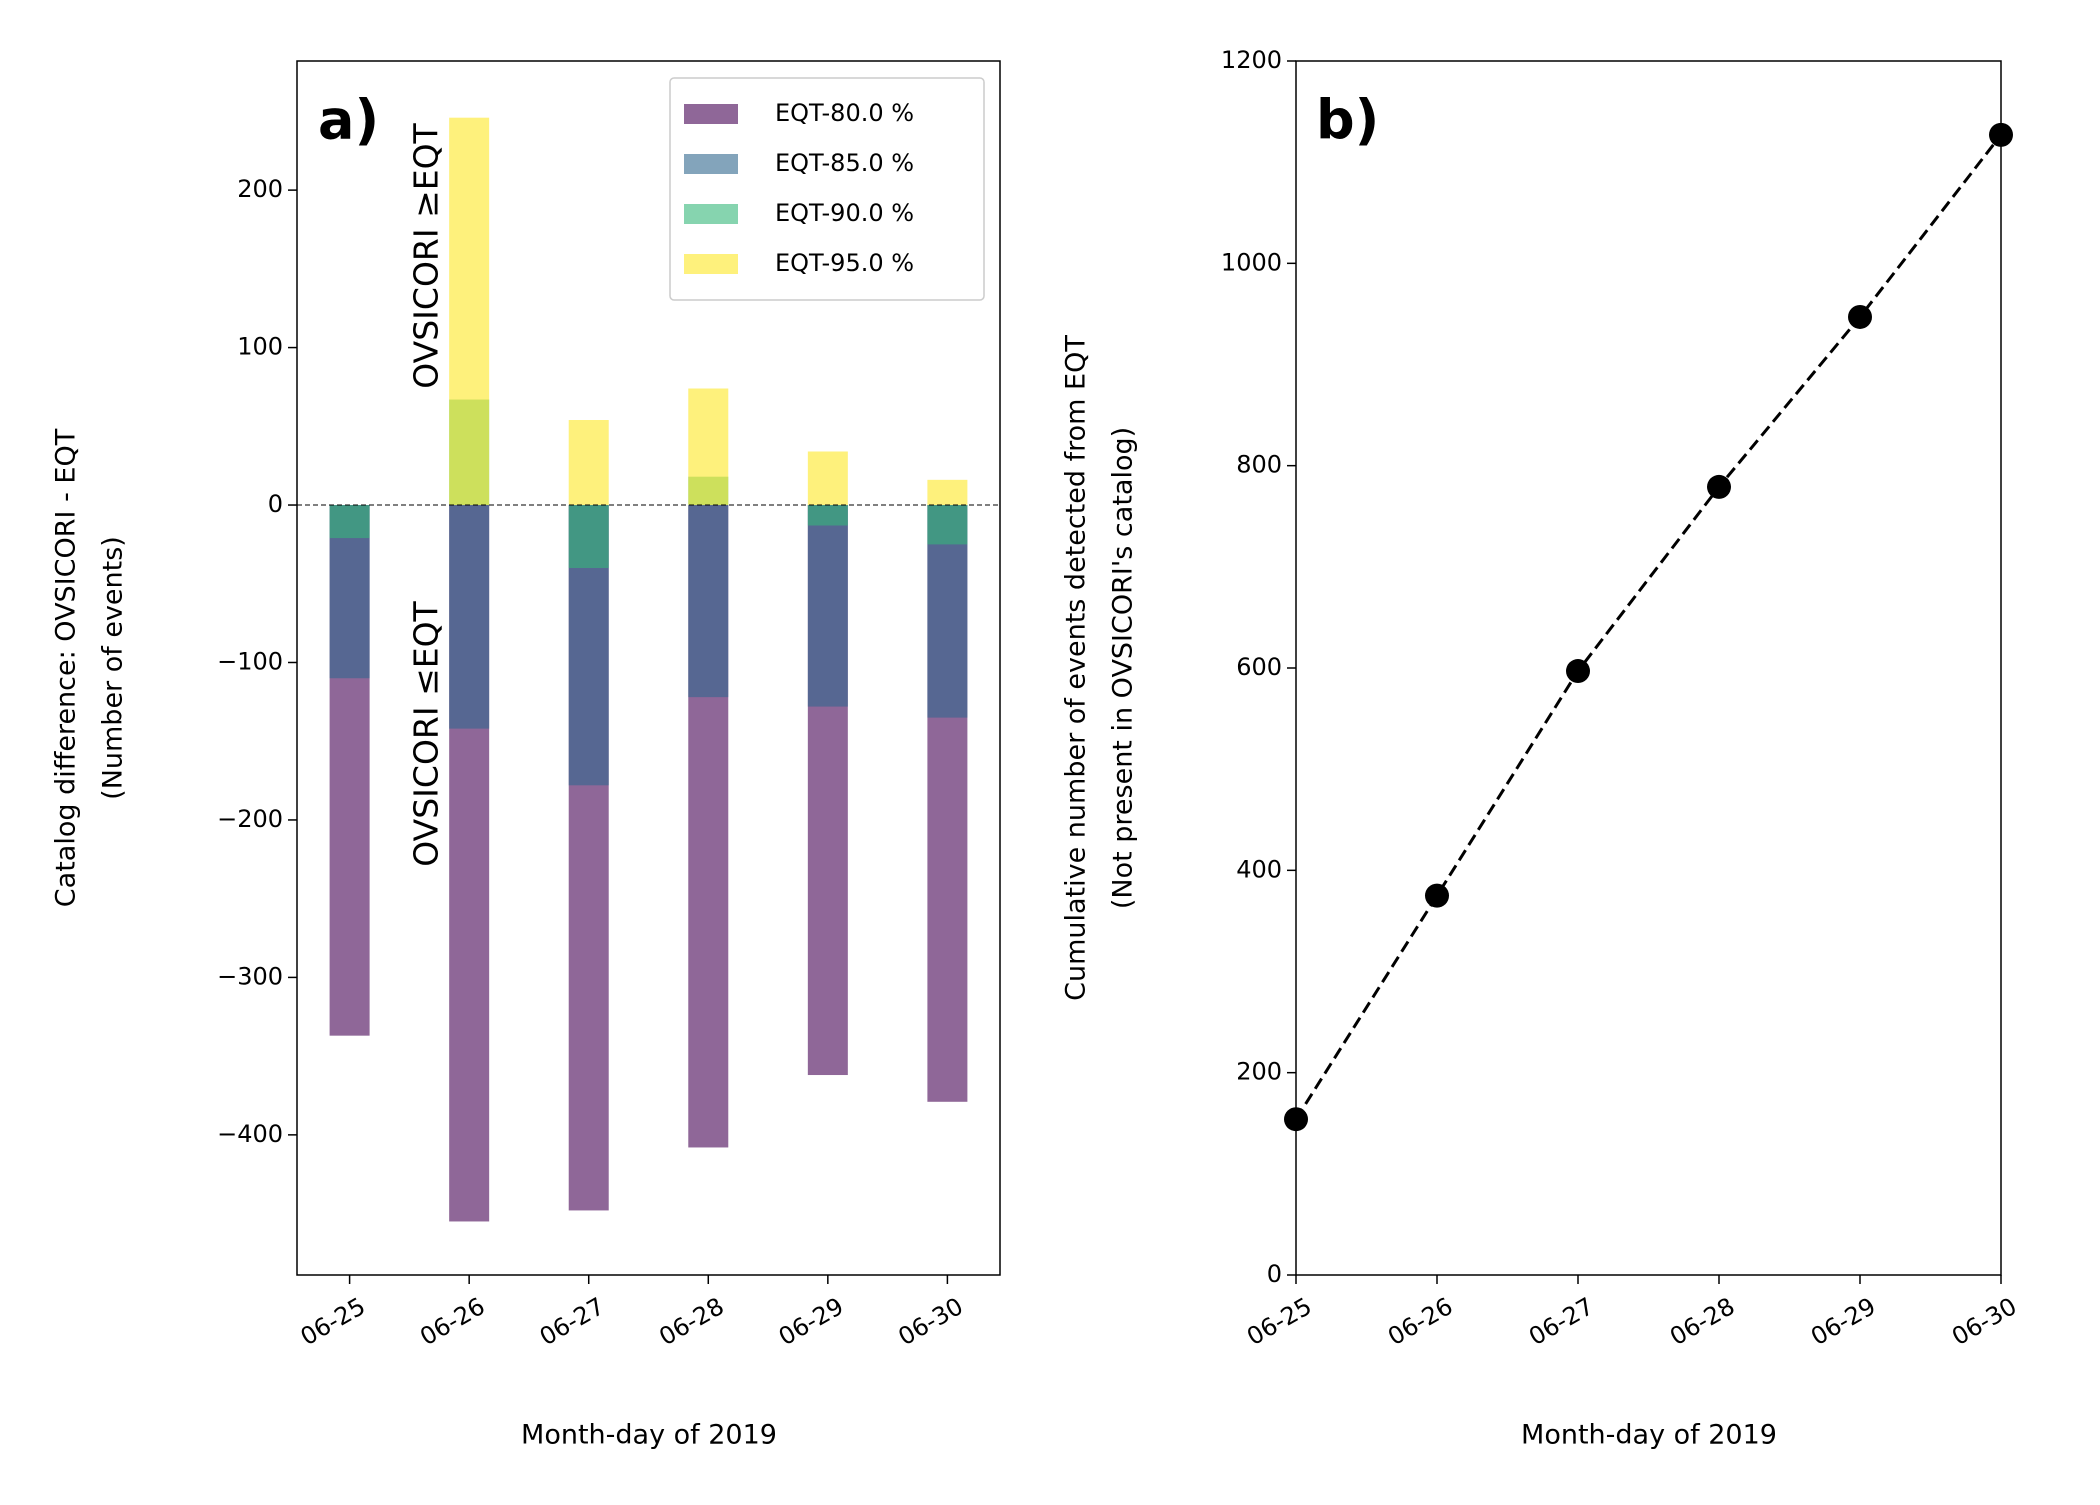  What do you see at coordinates (66, 667) in the screenshot?
I see `y-axis-label: Catalog difference: OVSICORI - EQT` at bounding box center [66, 667].